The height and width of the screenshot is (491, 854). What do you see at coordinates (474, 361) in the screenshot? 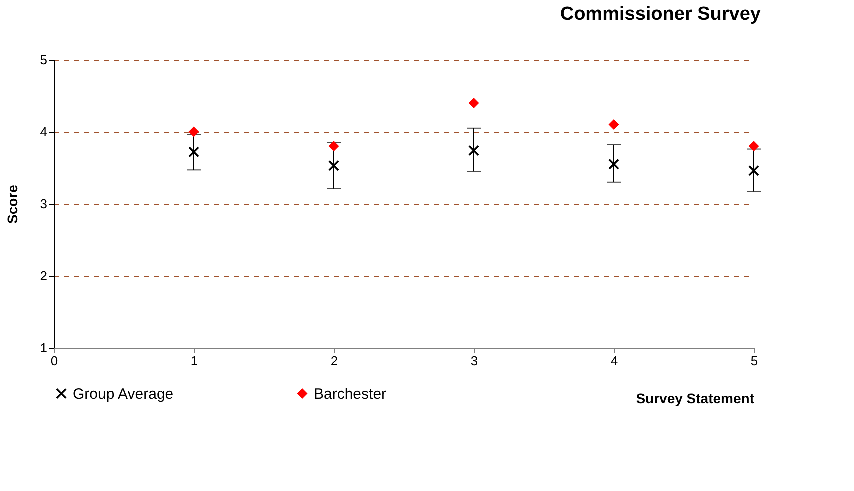
I see `x-tick-label: 3` at bounding box center [474, 361].